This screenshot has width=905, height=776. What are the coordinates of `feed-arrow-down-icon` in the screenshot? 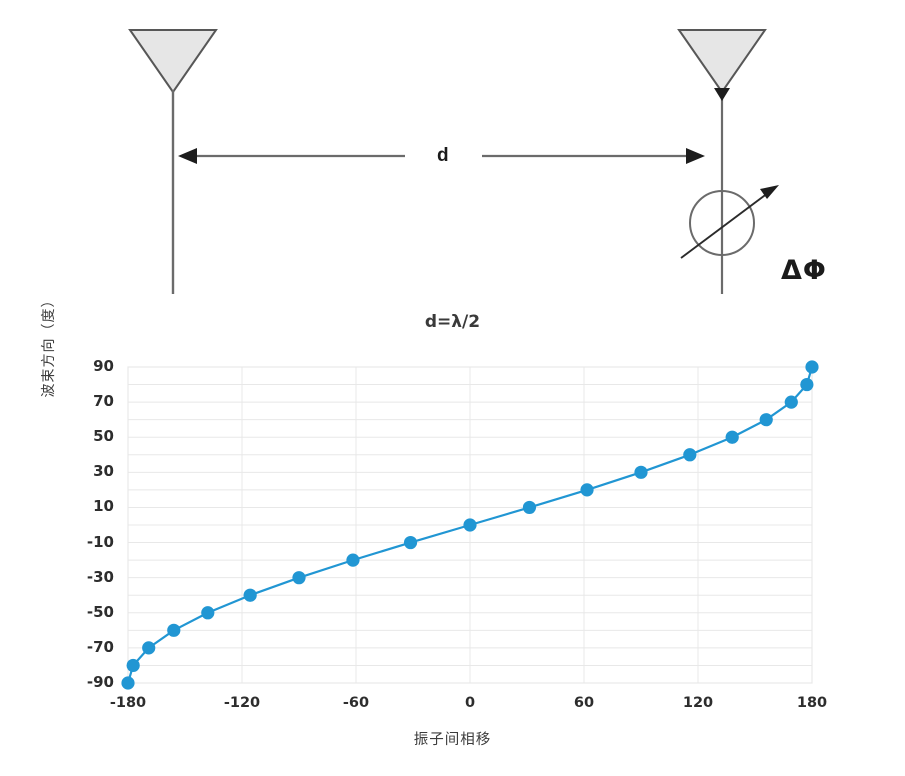 It's located at (722, 94).